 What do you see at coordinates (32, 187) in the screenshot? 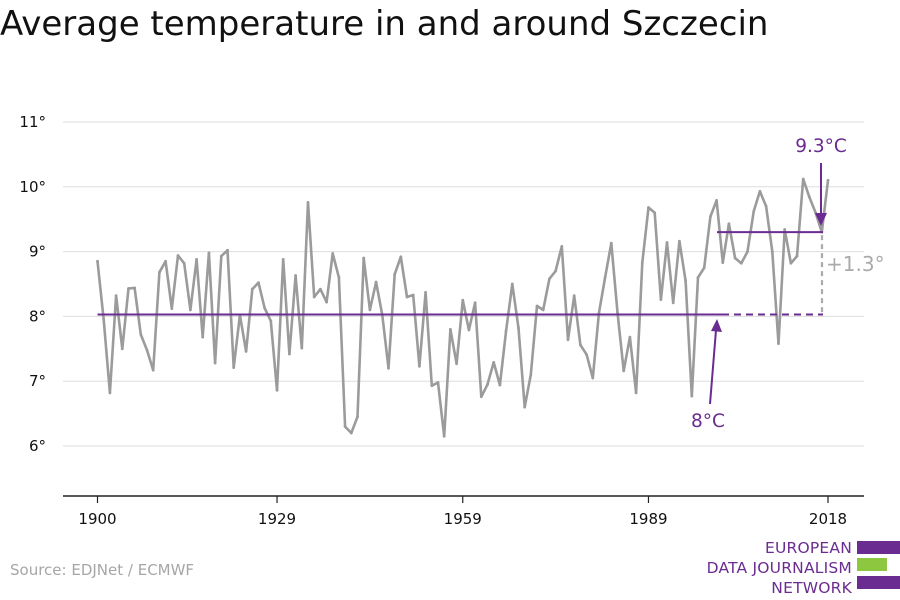
I see `y-tick-label: 10°` at bounding box center [32, 187].